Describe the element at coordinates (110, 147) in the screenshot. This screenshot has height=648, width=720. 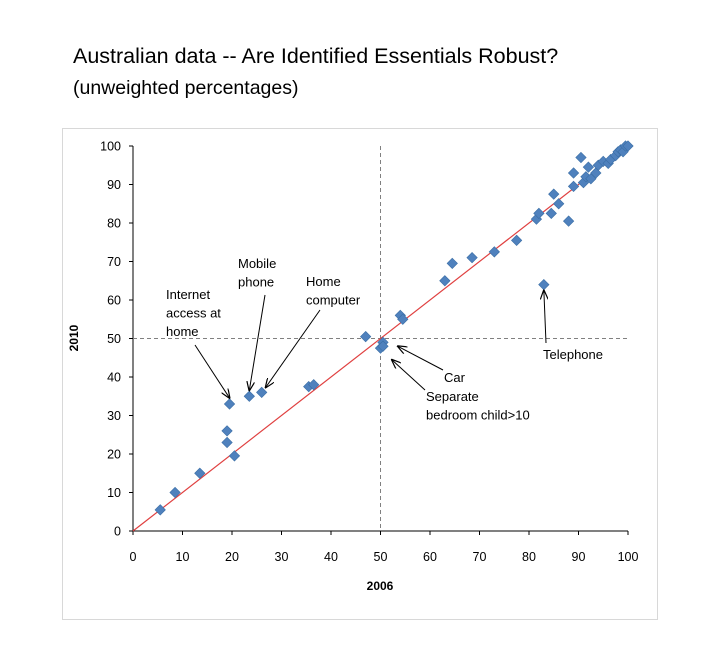
I see `y-tick-label: 100` at that location.